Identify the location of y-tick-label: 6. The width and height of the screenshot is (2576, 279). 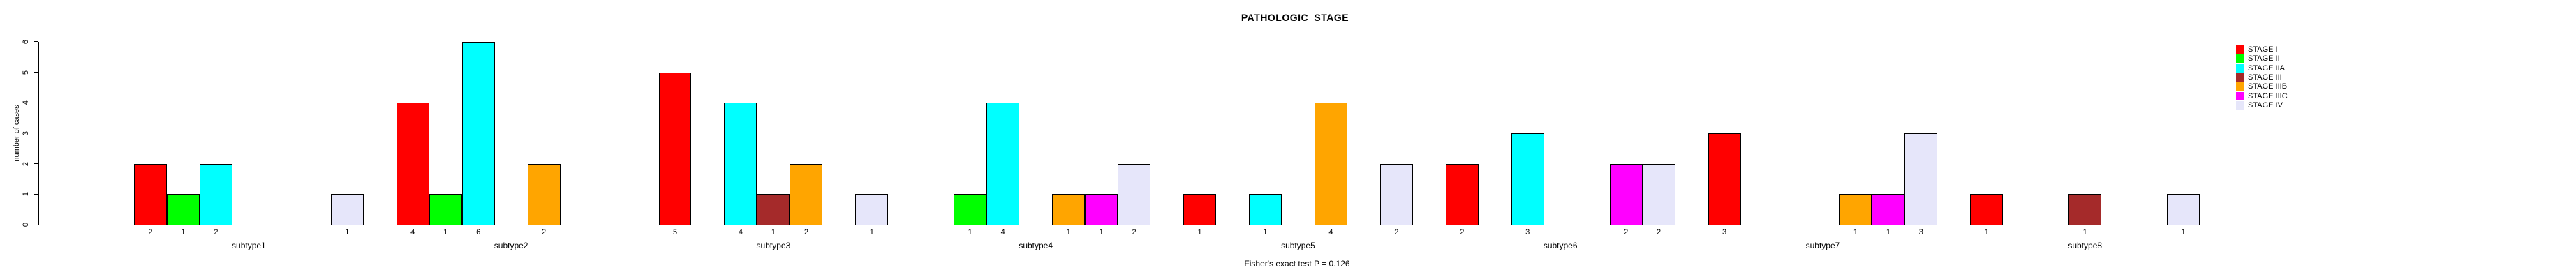
(26, 42).